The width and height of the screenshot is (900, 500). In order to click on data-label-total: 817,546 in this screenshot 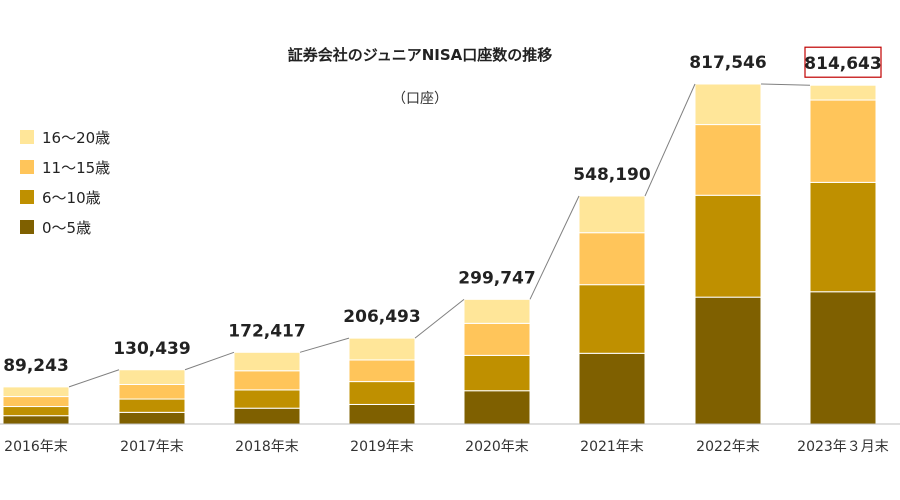, I will do `click(727, 63)`.